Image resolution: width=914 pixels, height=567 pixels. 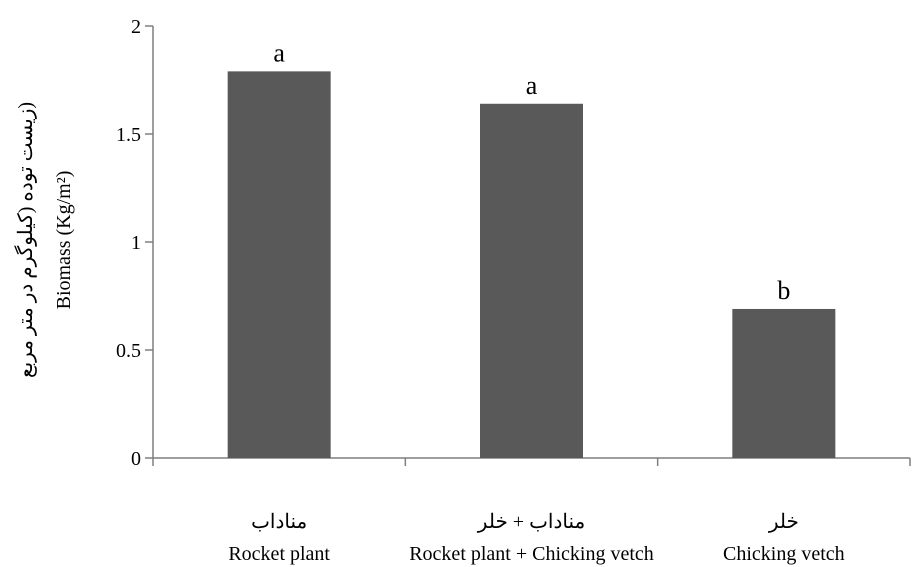 What do you see at coordinates (128, 135) in the screenshot?
I see `y-tick-label: 1.5` at bounding box center [128, 135].